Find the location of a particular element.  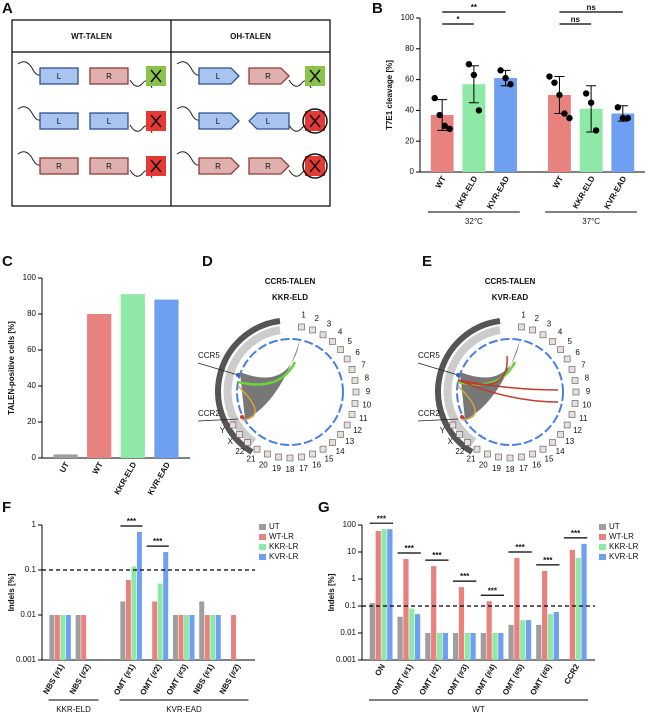

chromosome-label: 22 is located at coordinates (459, 451).